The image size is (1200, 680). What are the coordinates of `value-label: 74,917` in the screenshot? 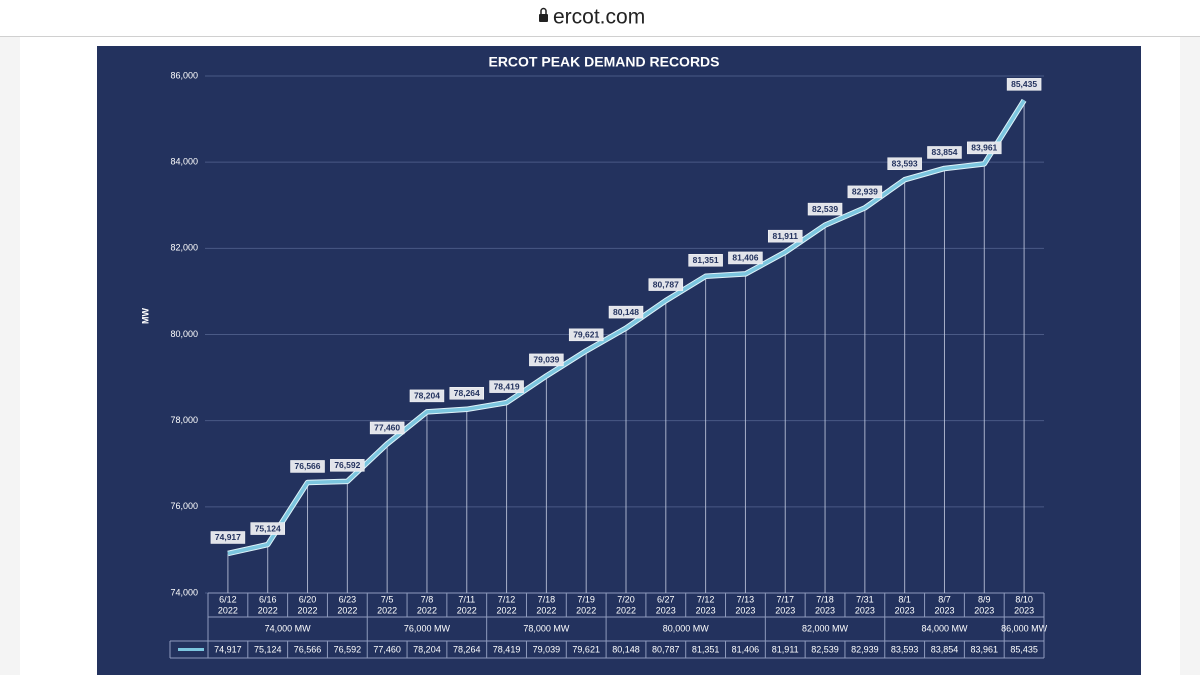 It's located at (228, 537).